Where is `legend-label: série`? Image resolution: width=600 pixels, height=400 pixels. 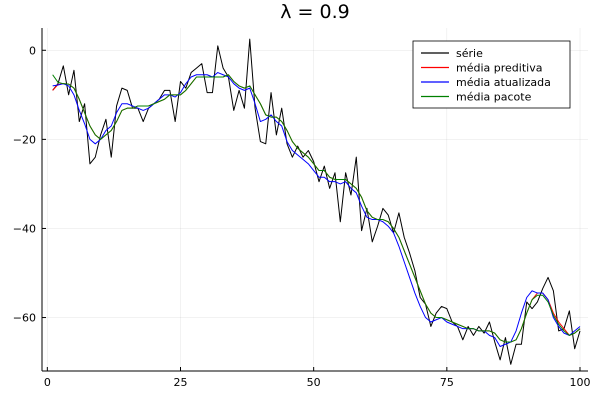 legend-label: série is located at coordinates (469, 53).